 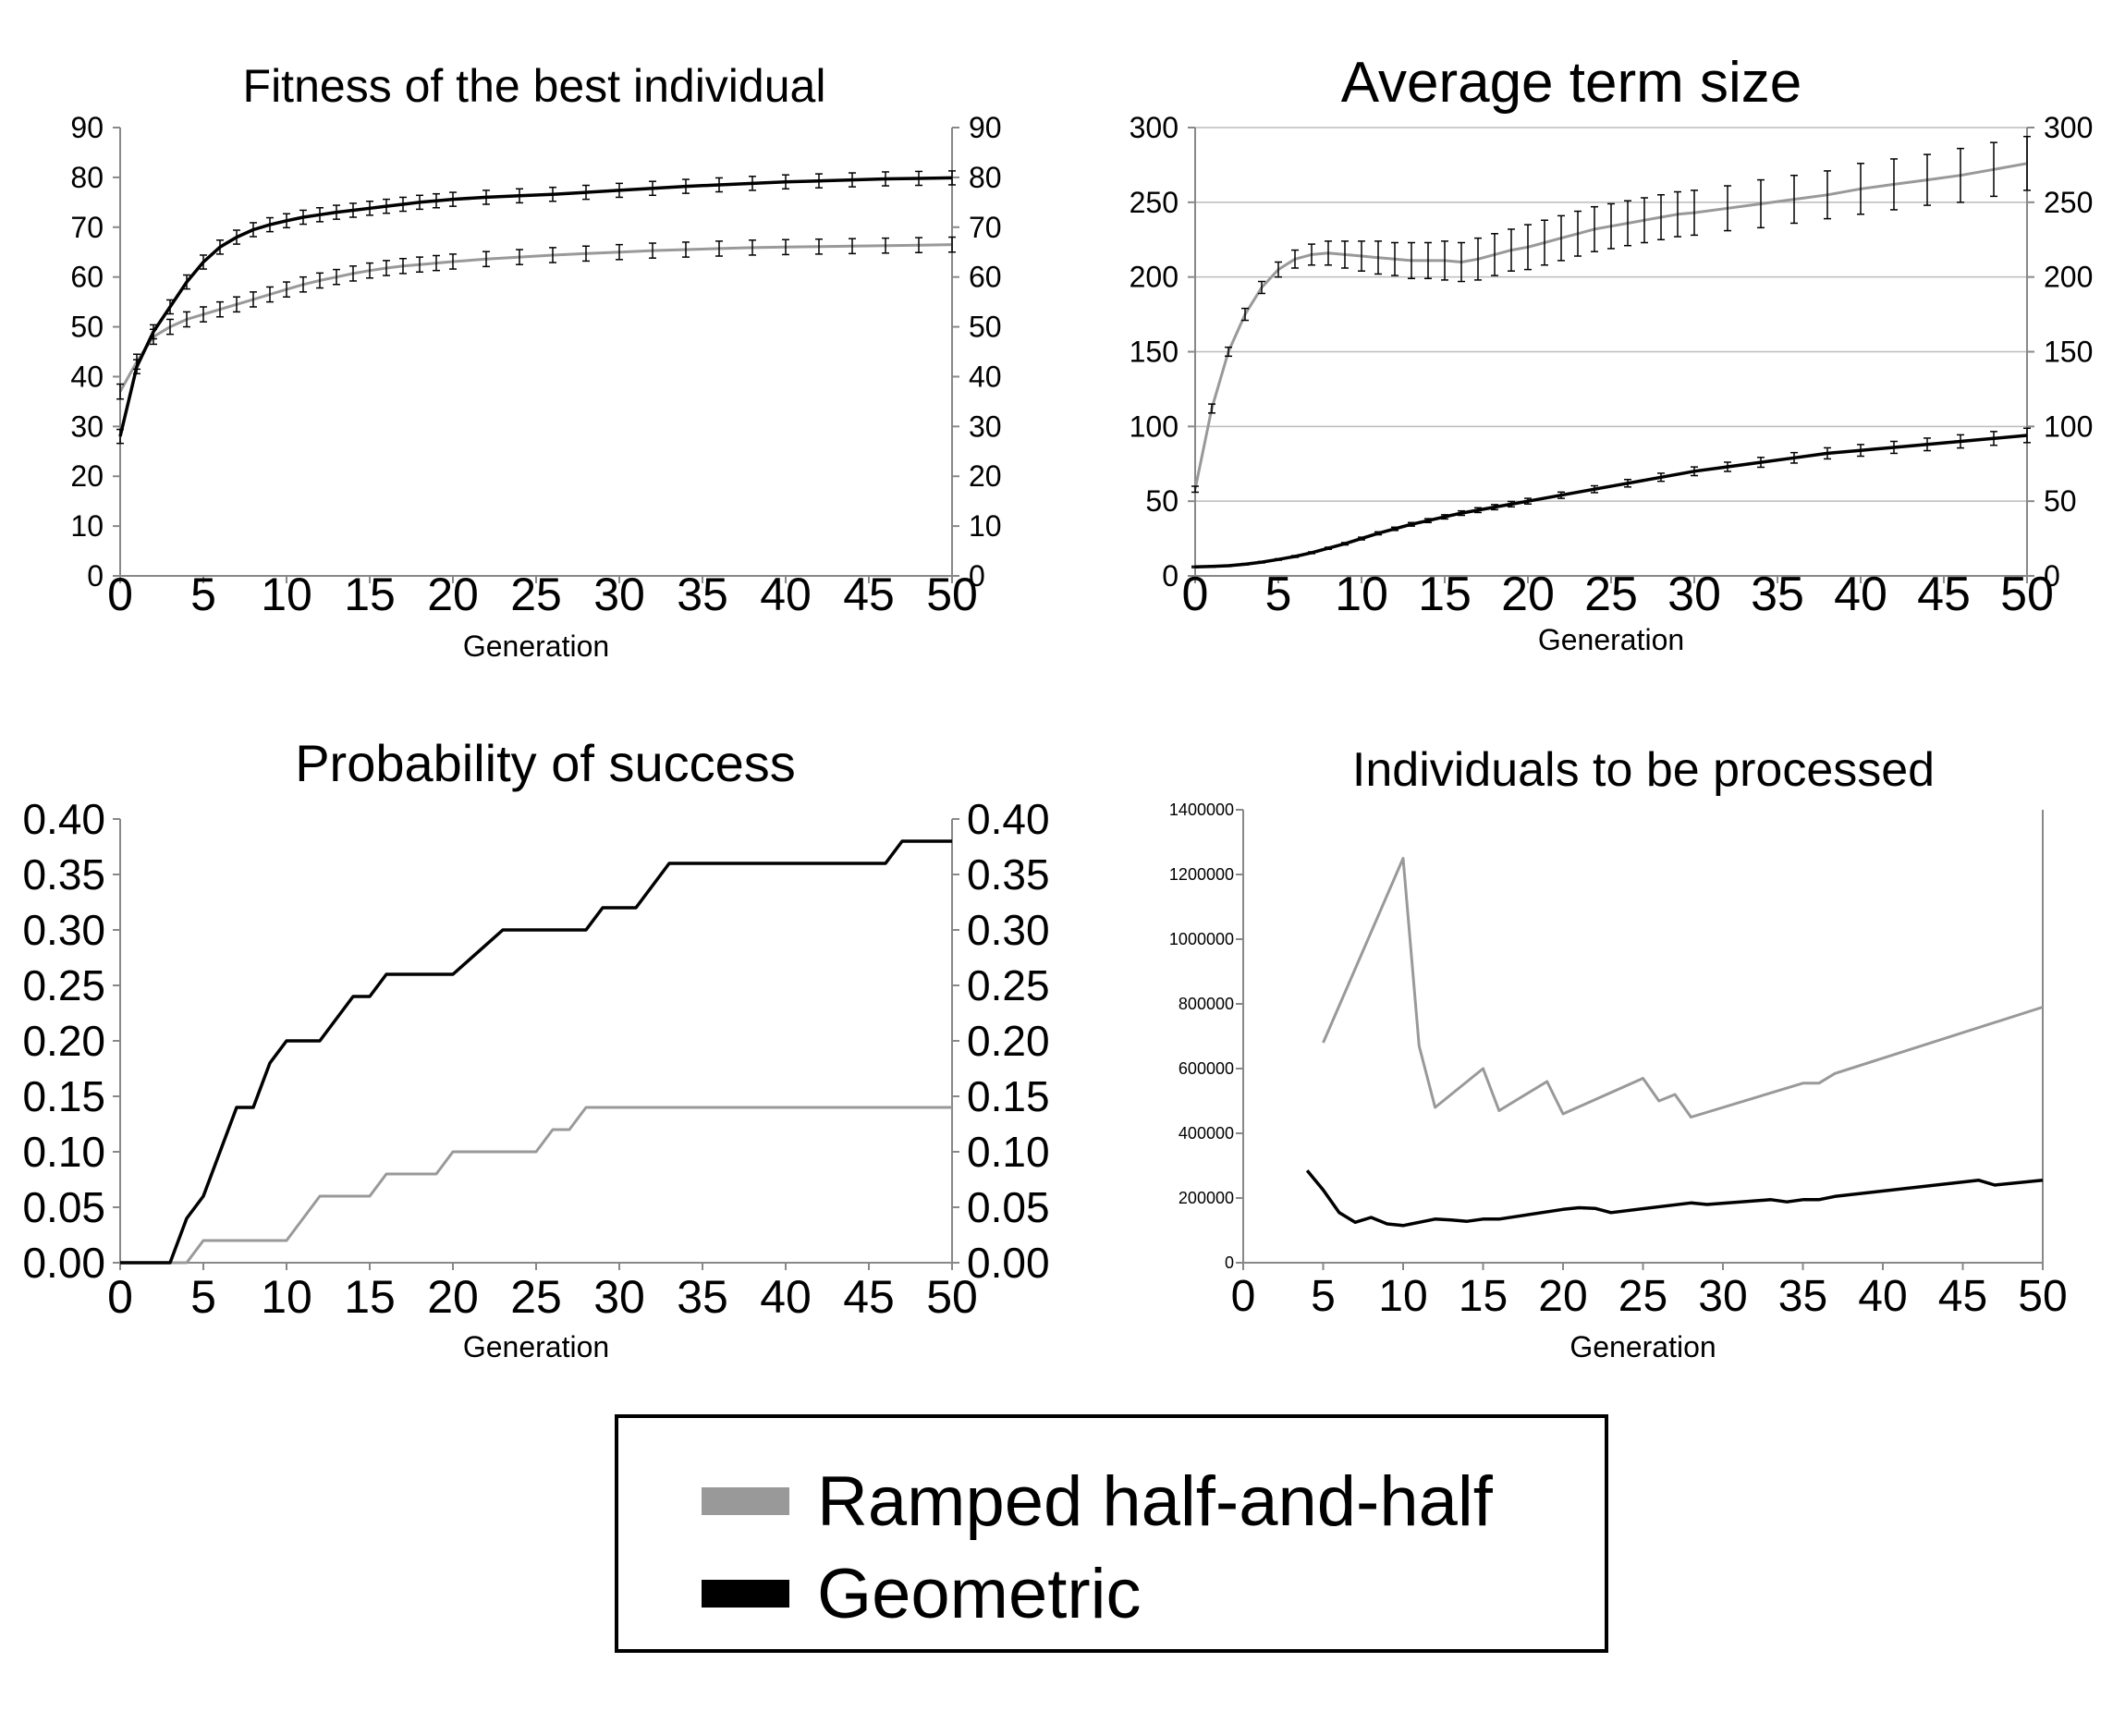 What do you see at coordinates (1154, 277) in the screenshot?
I see `y-tick-label: 200` at bounding box center [1154, 277].